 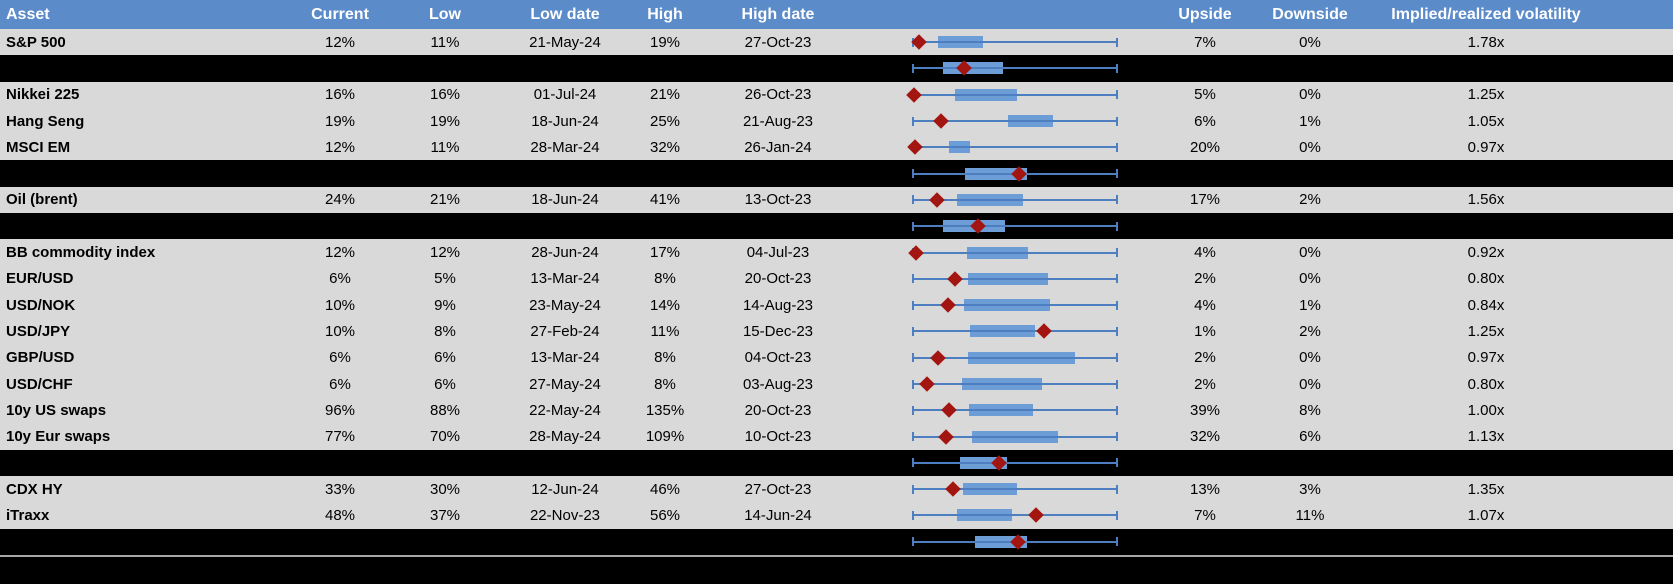 What do you see at coordinates (340, 515) in the screenshot?
I see `current-cell: 48%` at bounding box center [340, 515].